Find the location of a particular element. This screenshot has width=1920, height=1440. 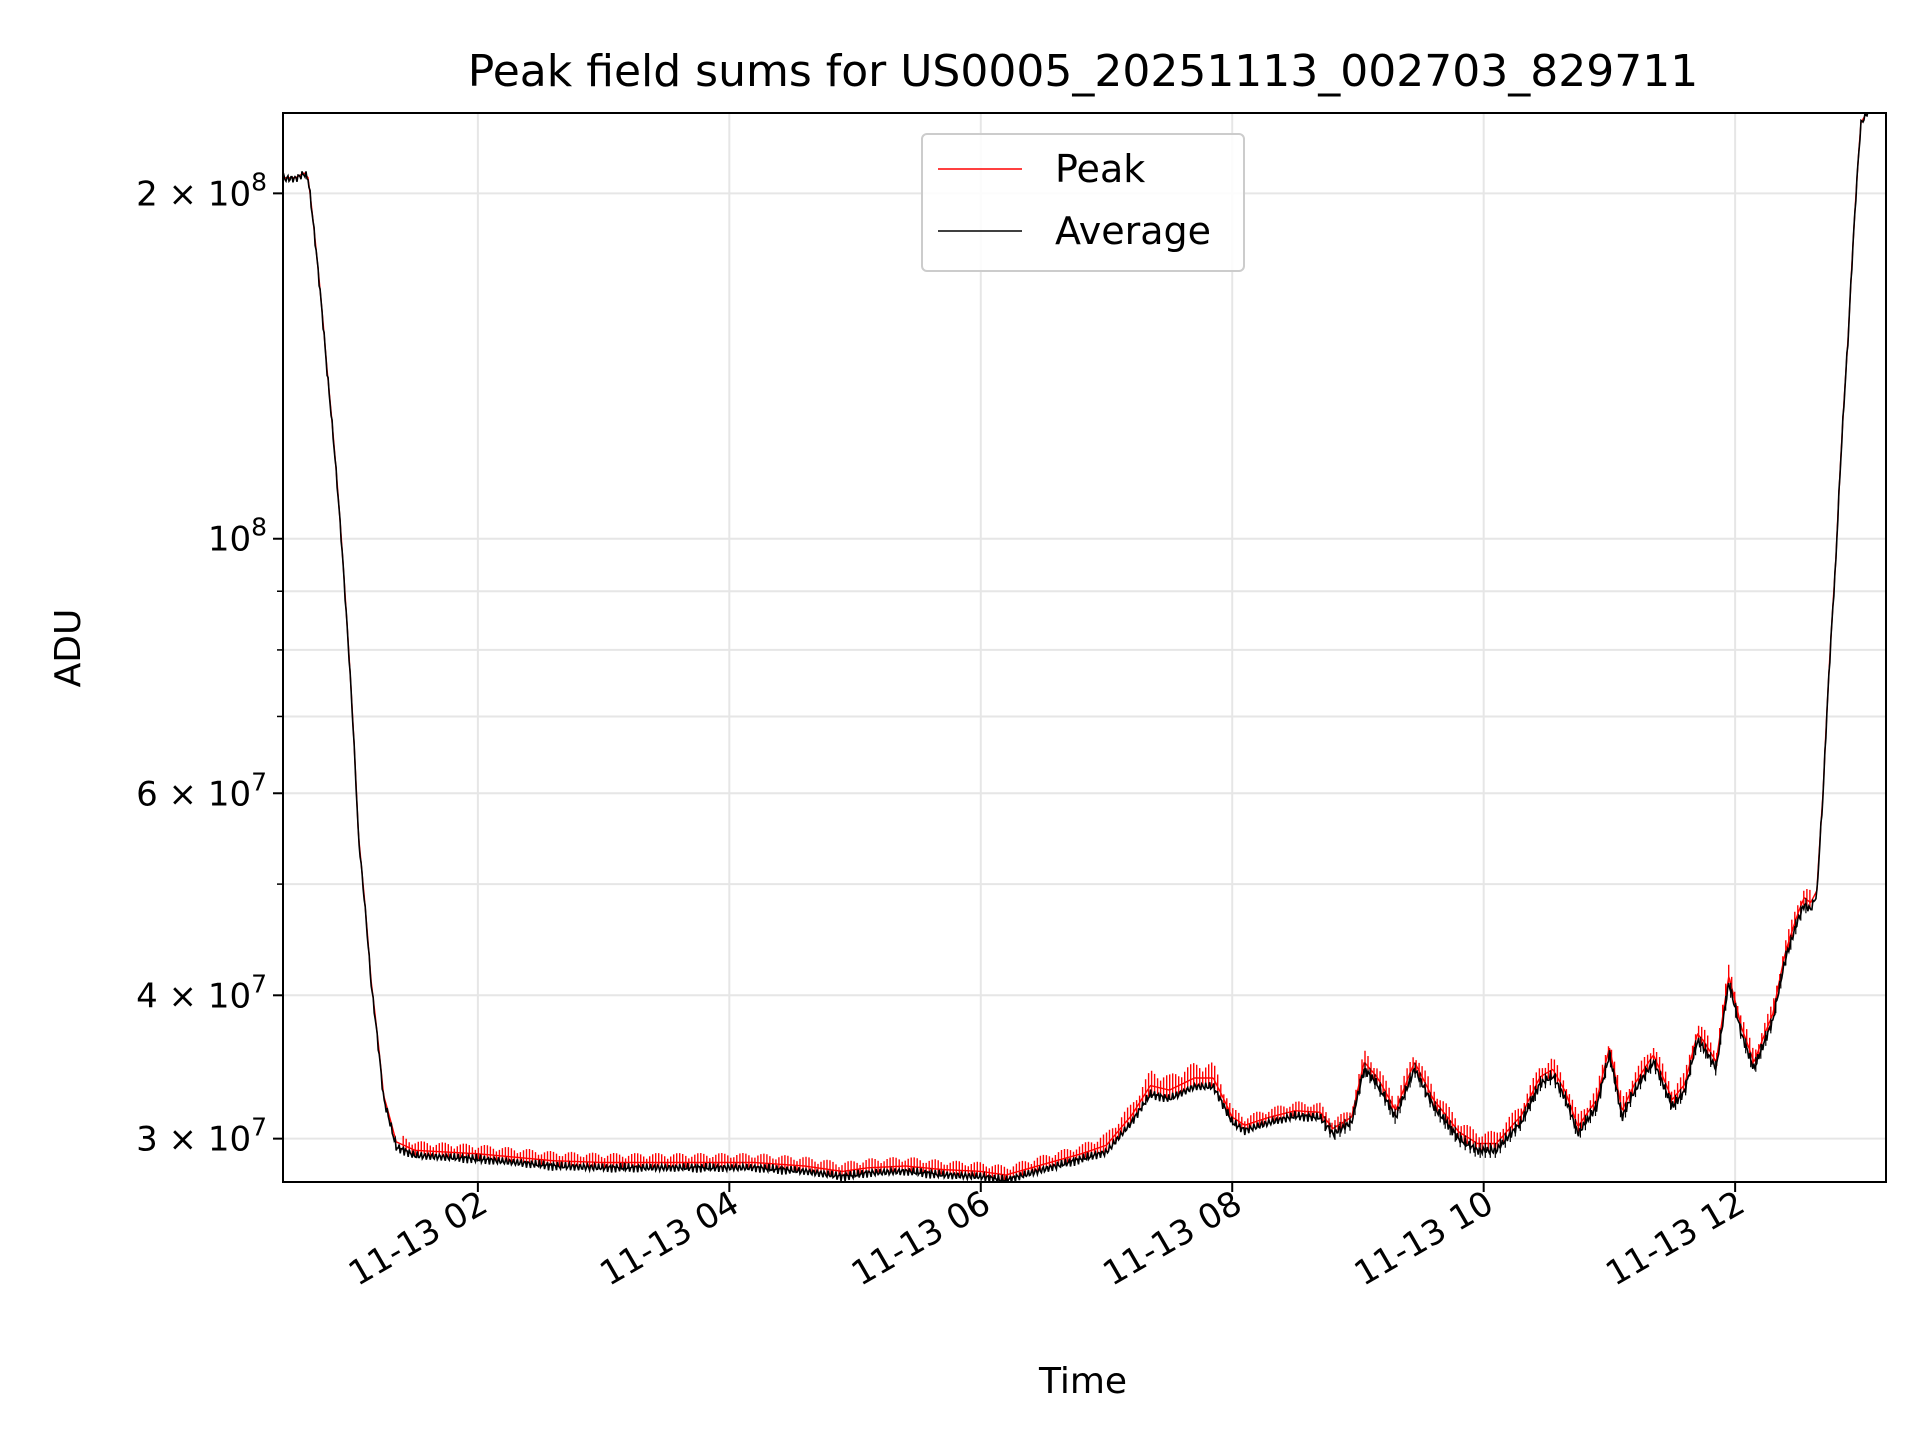

y-tick-label: 4 × 107 is located at coordinates (201, 992).